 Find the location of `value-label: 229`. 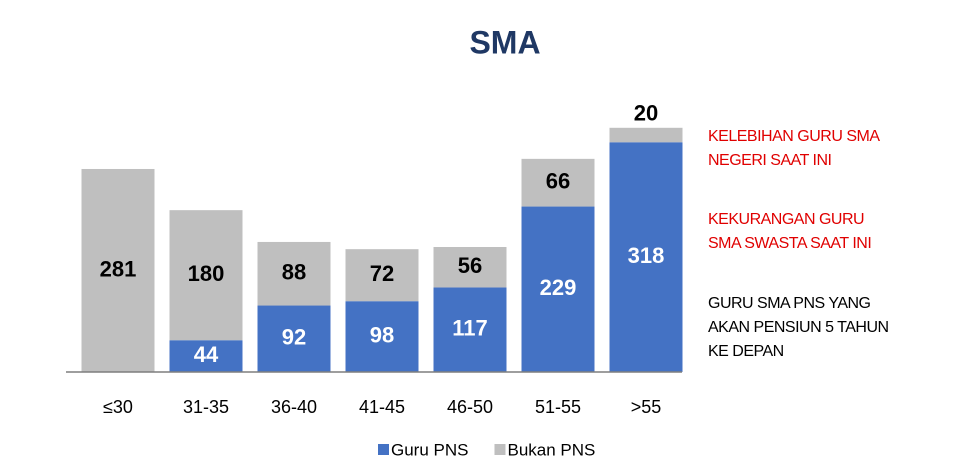

value-label: 229 is located at coordinates (558, 287).